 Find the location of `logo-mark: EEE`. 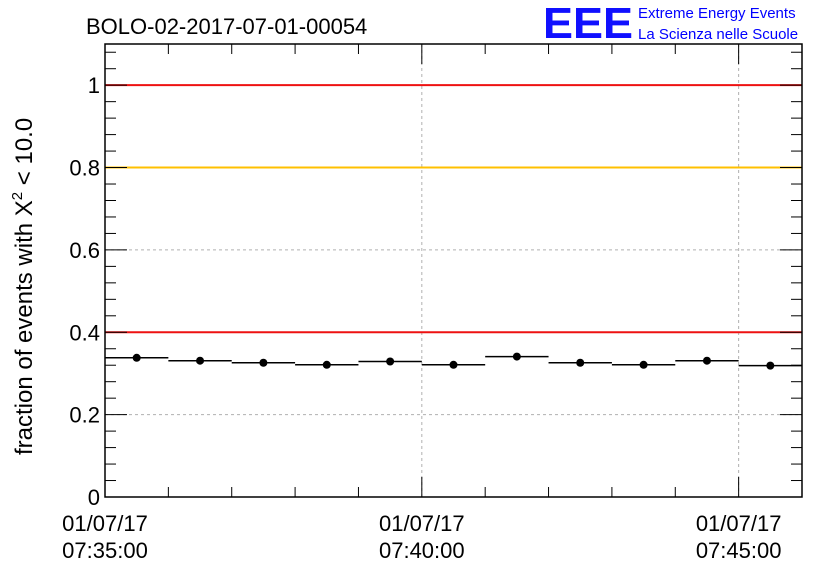

logo-mark: EEE is located at coordinates (588, 24).